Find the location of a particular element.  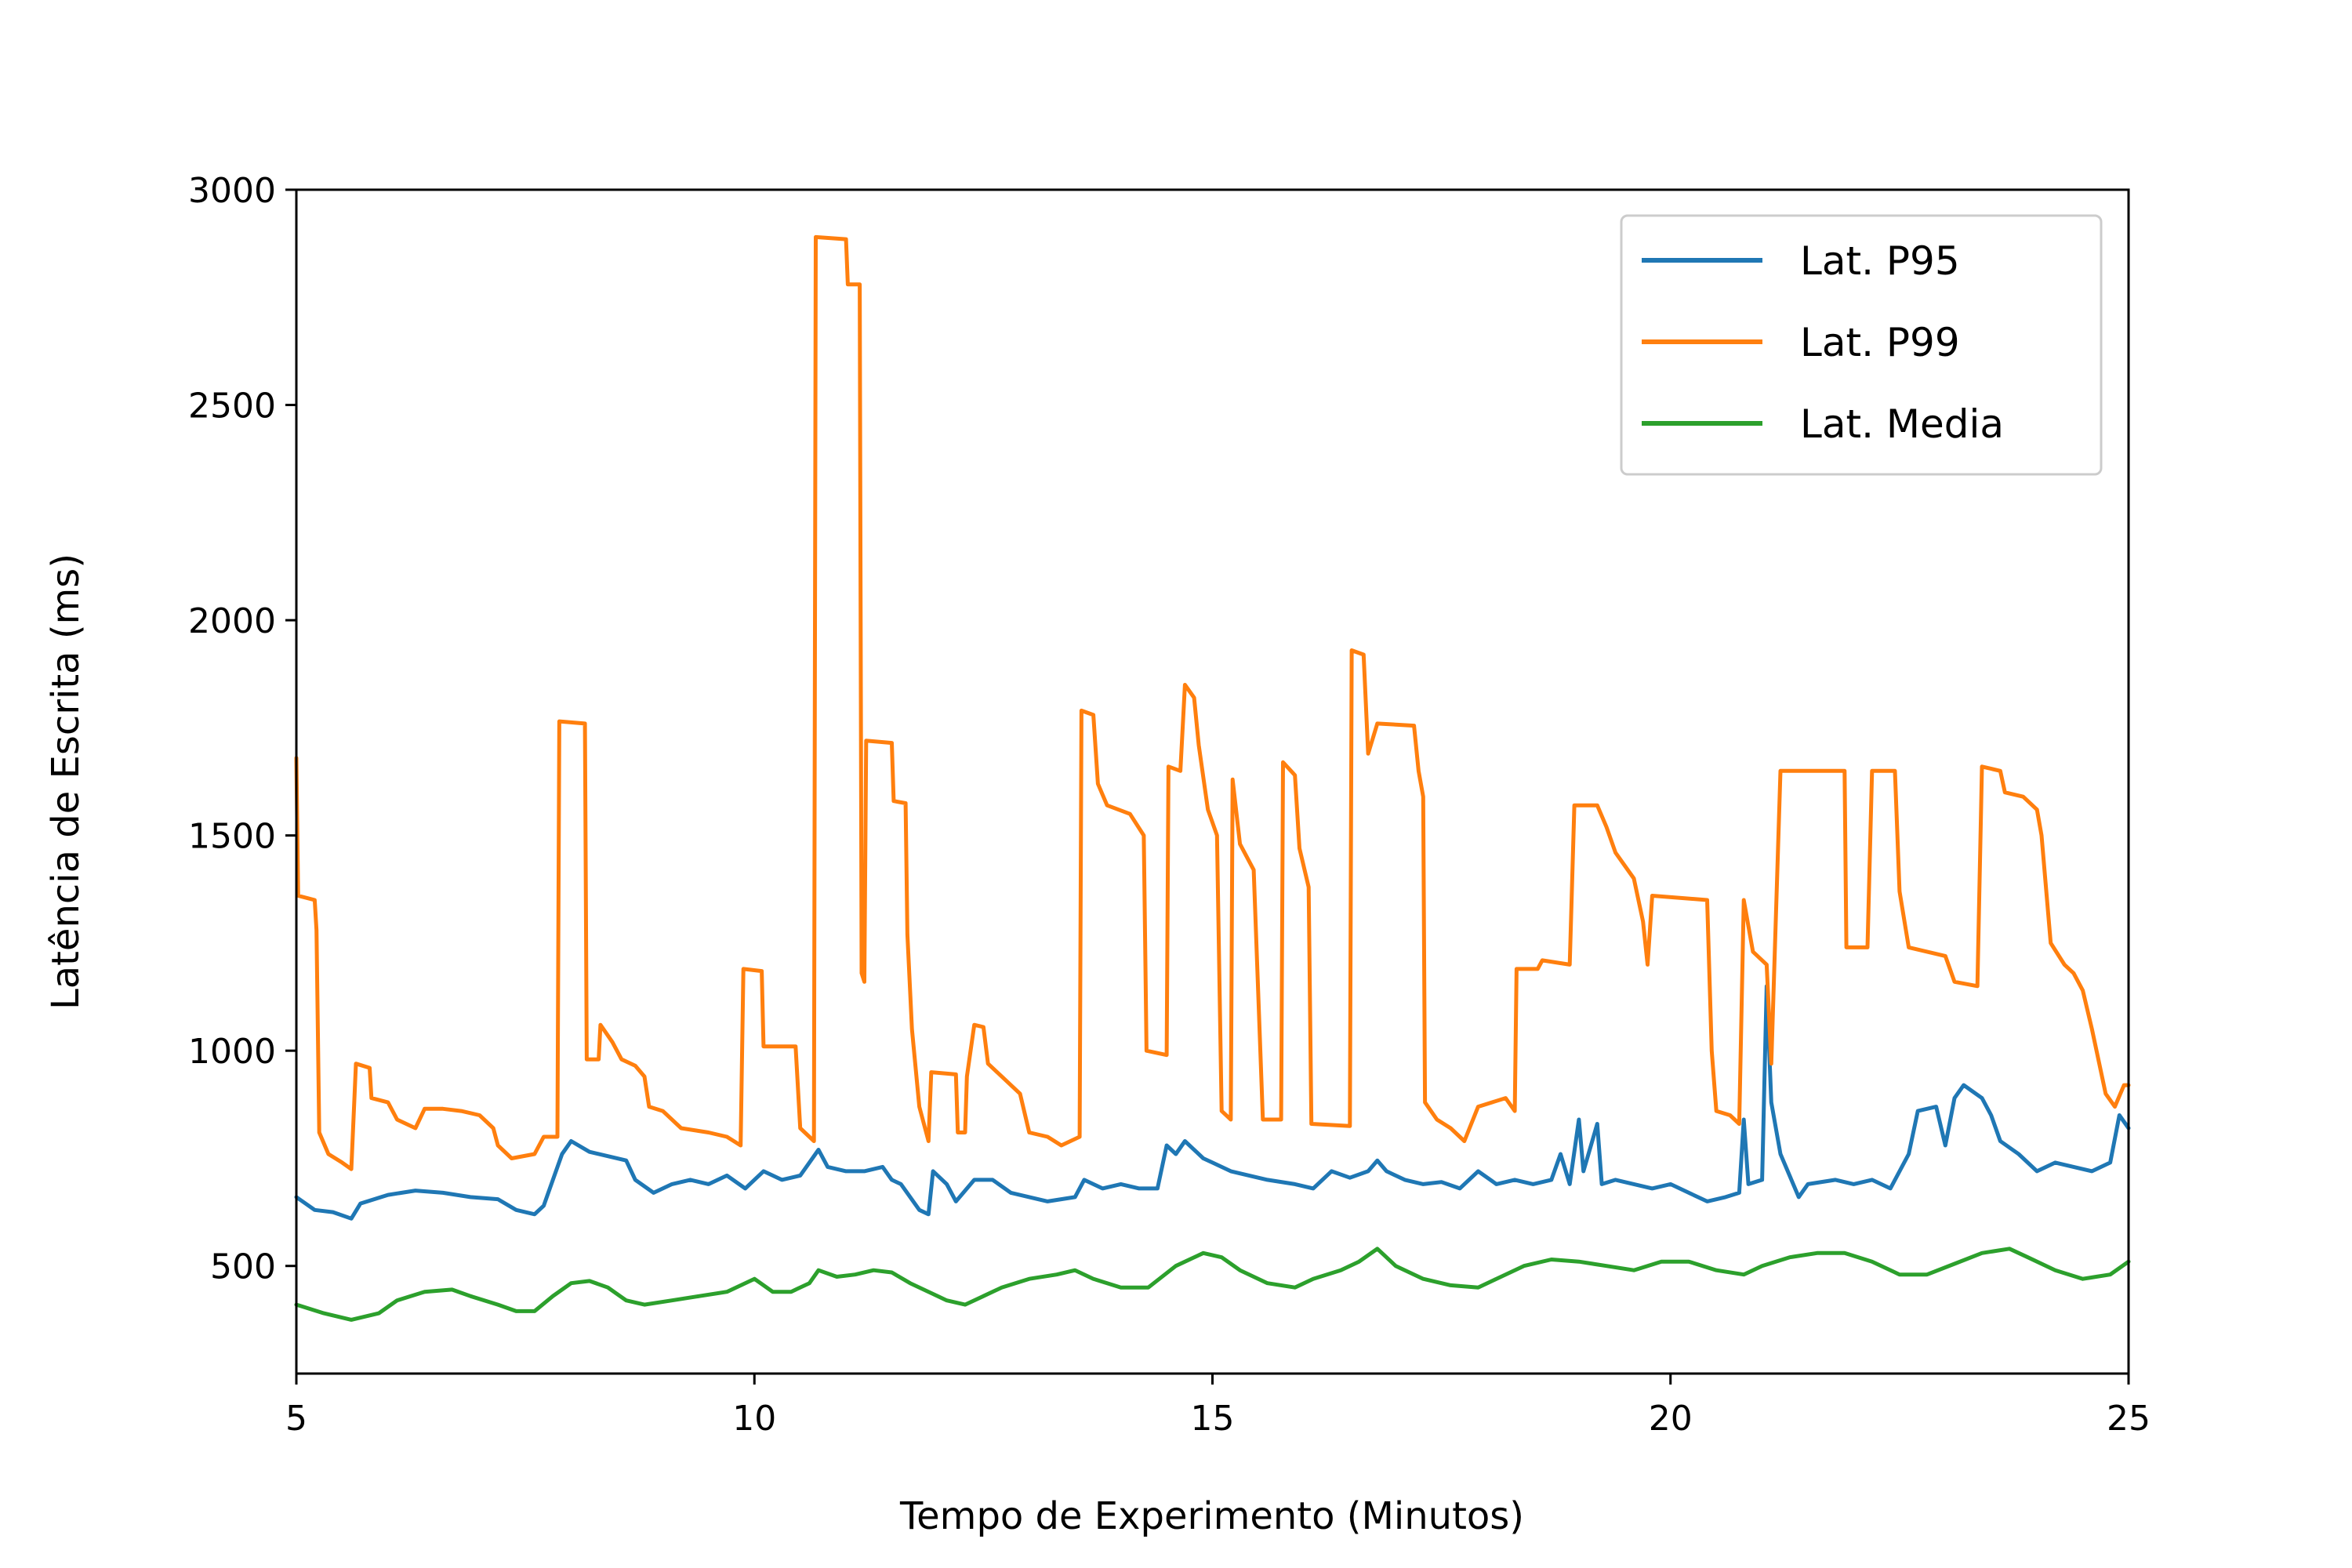

y-tick-label: 2000 is located at coordinates (232, 621).